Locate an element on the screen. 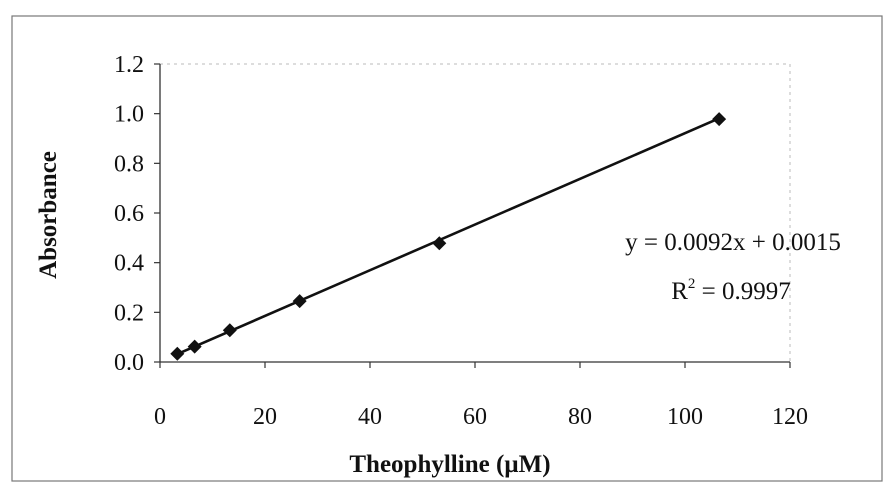  y-tick-label: 0.0 is located at coordinates (129, 363).